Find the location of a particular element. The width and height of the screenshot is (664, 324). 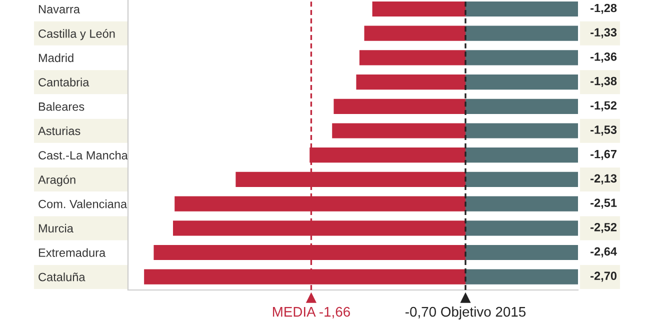

y-tick-label: Extremadura is located at coordinates (72, 252).